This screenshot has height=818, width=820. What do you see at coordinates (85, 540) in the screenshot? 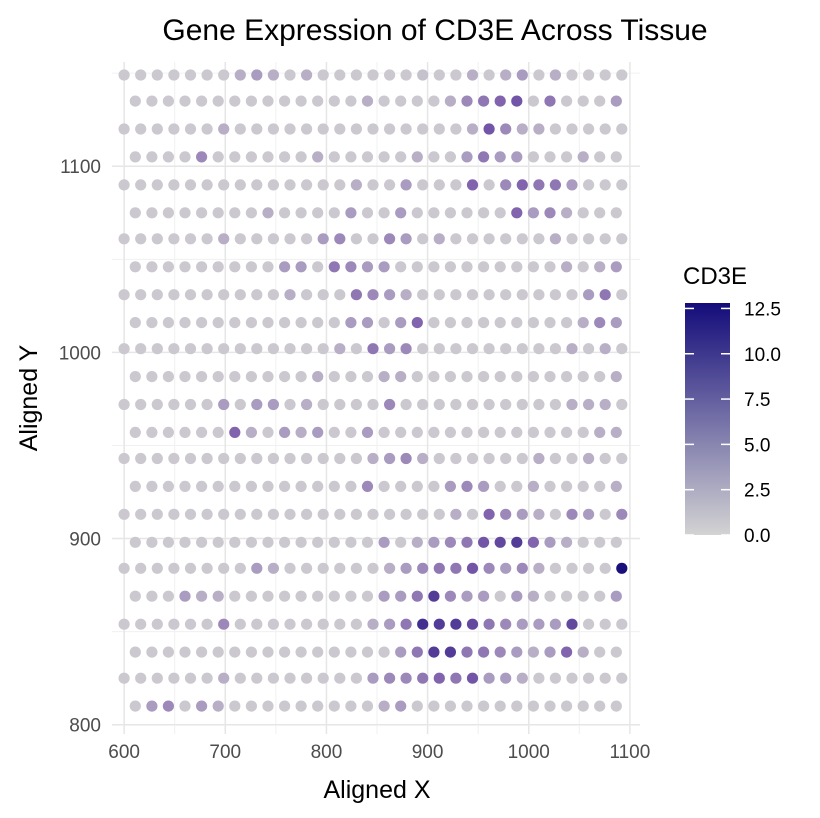
I see `y-tick-label: 900` at bounding box center [85, 540].